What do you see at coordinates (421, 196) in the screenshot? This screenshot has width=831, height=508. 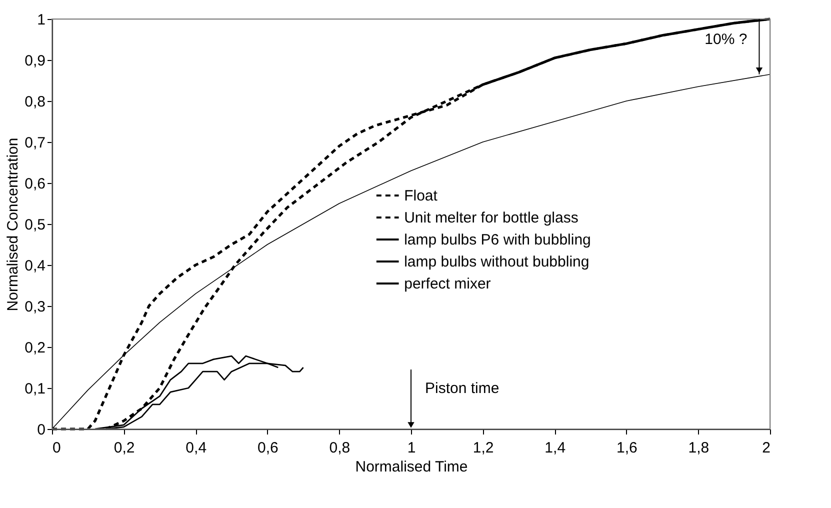 I see `legend-label: Float` at bounding box center [421, 196].